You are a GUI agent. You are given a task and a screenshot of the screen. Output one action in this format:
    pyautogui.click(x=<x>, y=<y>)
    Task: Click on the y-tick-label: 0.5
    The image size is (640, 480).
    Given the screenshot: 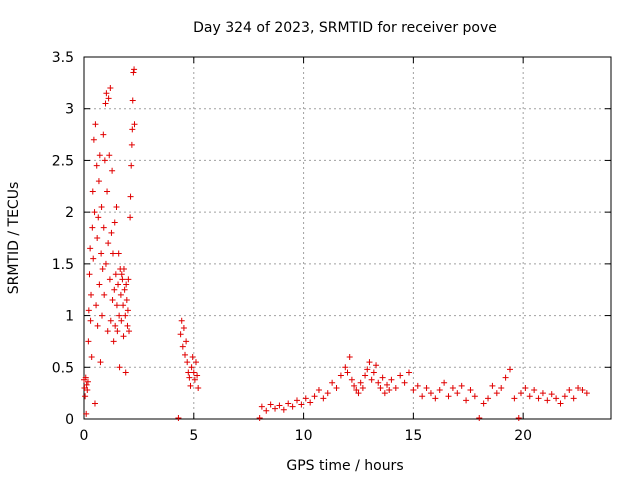 What is the action you would take?
    pyautogui.click(x=63, y=368)
    